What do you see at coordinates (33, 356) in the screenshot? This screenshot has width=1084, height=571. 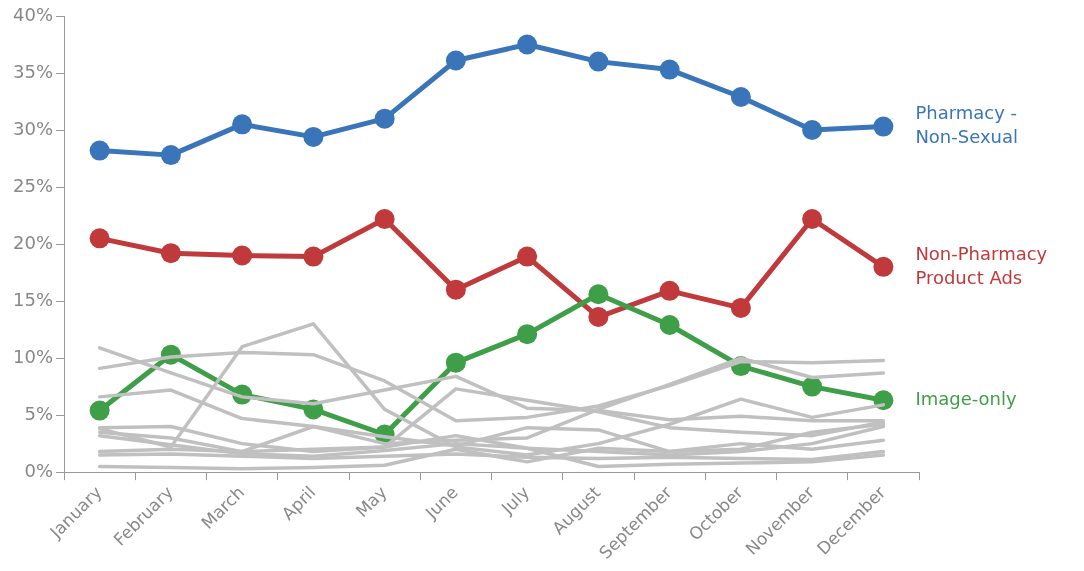 I see `y-tick-label: 10%` at bounding box center [33, 356].